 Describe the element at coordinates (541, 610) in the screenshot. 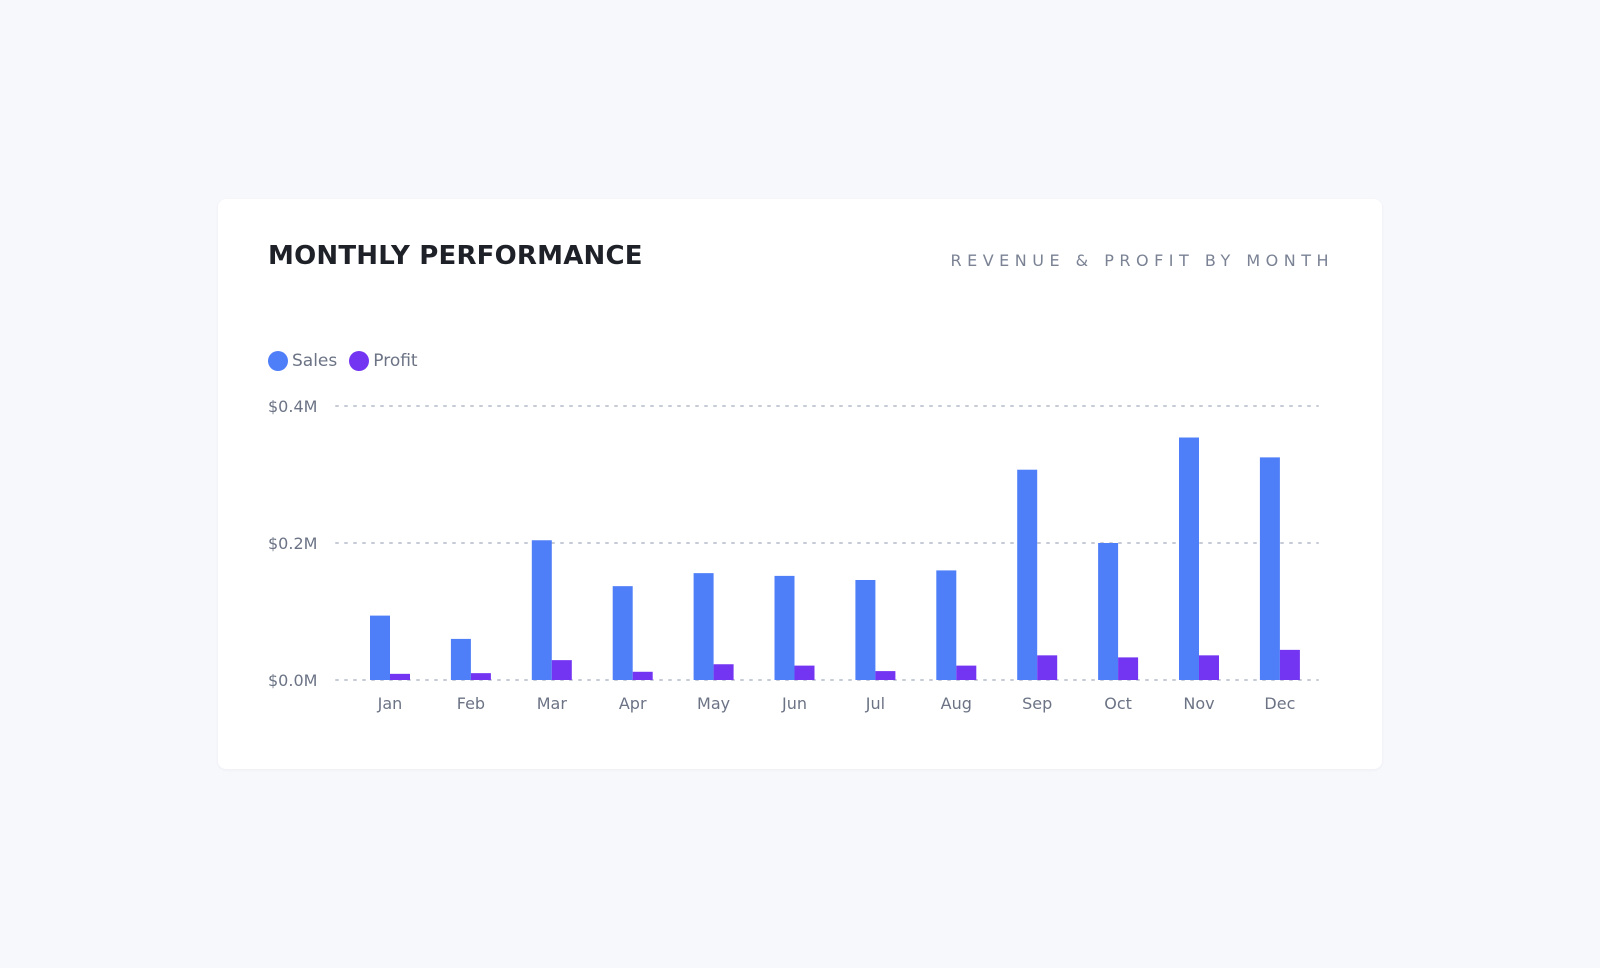

I see `bar-sales-mar` at that location.